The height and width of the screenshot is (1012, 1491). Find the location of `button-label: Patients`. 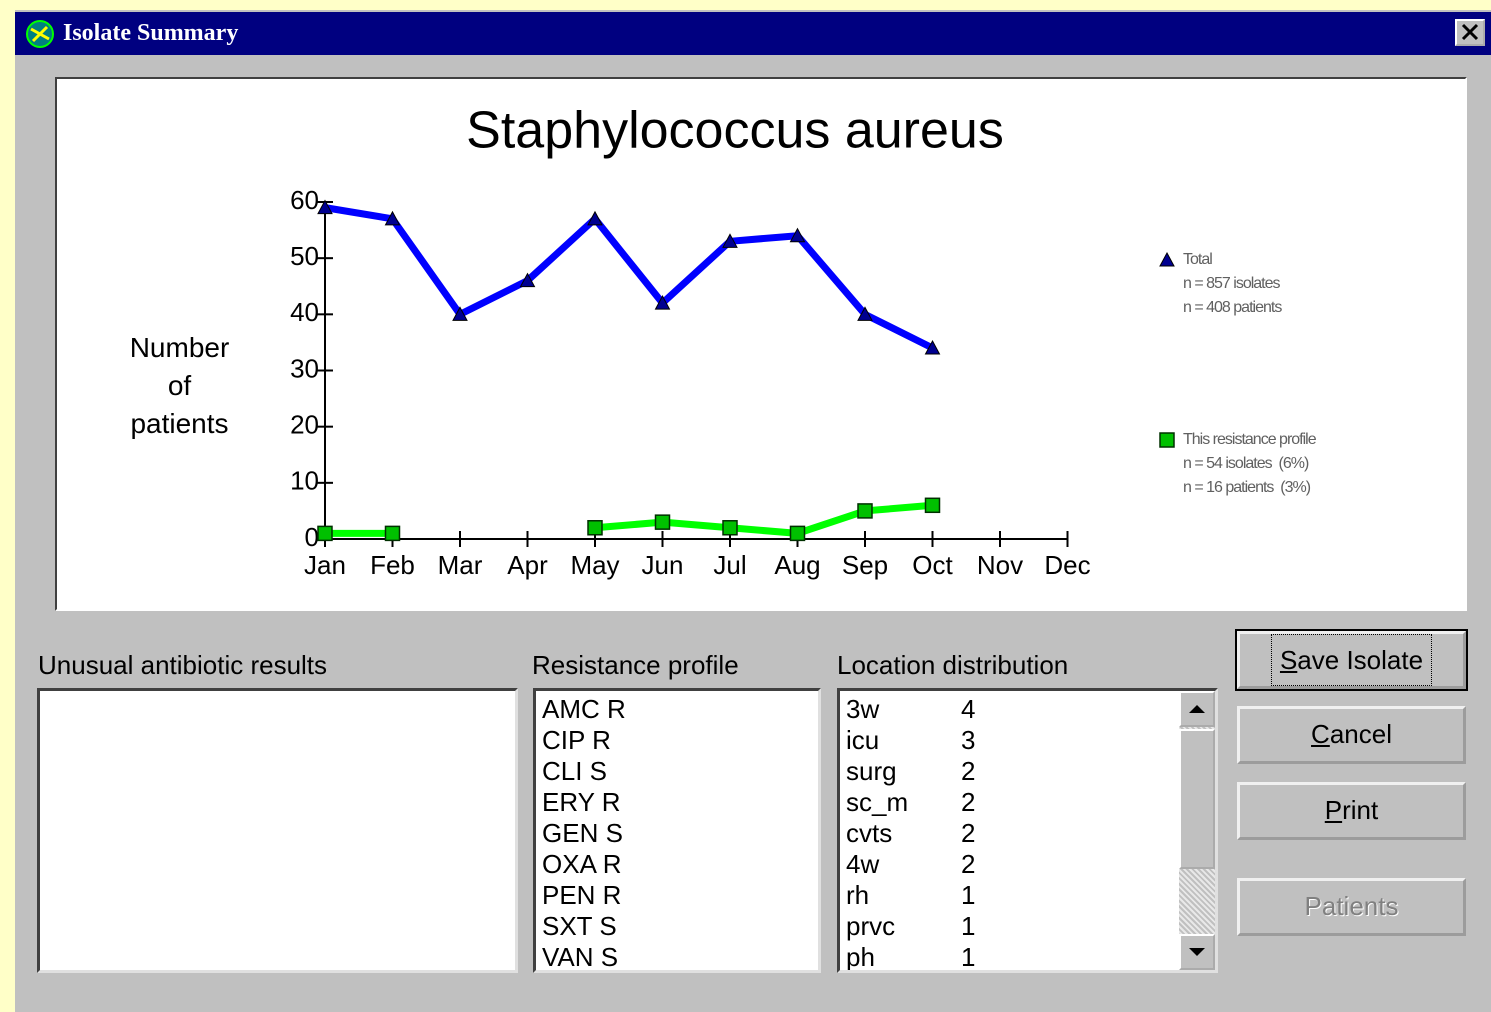

button-label: Patients is located at coordinates (1351, 906).